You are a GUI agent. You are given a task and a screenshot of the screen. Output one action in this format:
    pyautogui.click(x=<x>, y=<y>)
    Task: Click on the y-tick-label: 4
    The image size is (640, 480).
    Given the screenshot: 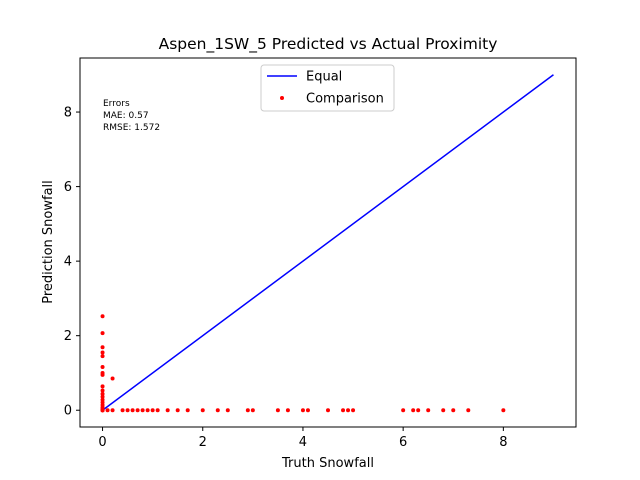 What is the action you would take?
    pyautogui.click(x=68, y=262)
    